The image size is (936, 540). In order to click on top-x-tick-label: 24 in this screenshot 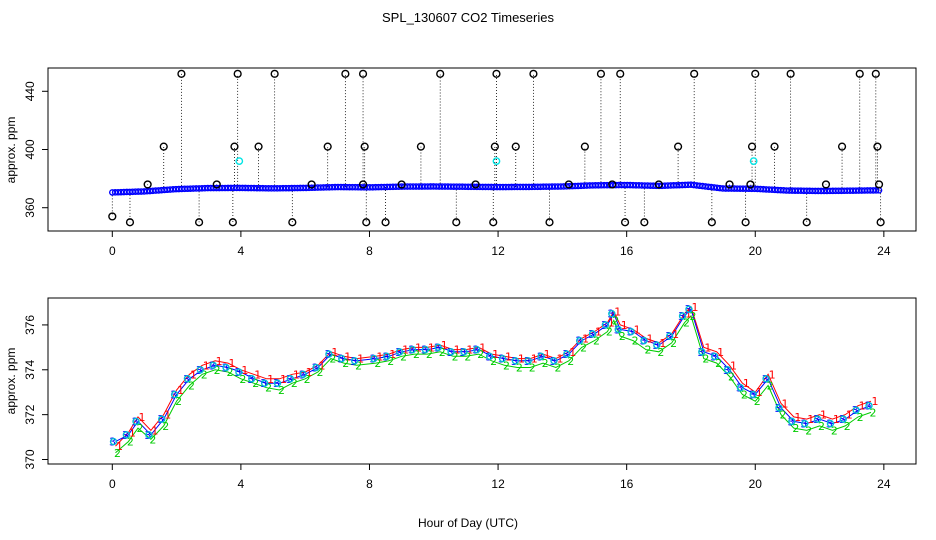, I will do `click(884, 251)`.